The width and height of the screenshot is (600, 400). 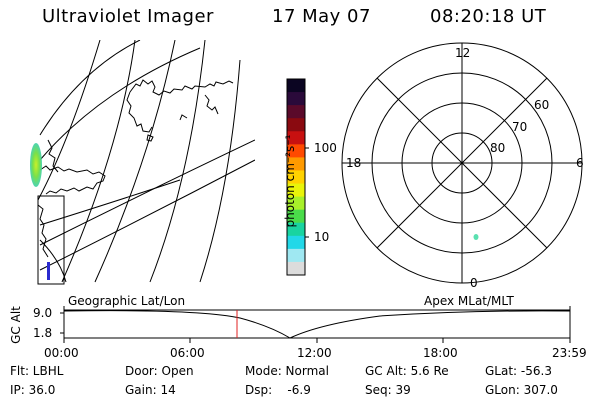 I want to click on strip-x-tick-2: 12:00, so click(x=314, y=353).